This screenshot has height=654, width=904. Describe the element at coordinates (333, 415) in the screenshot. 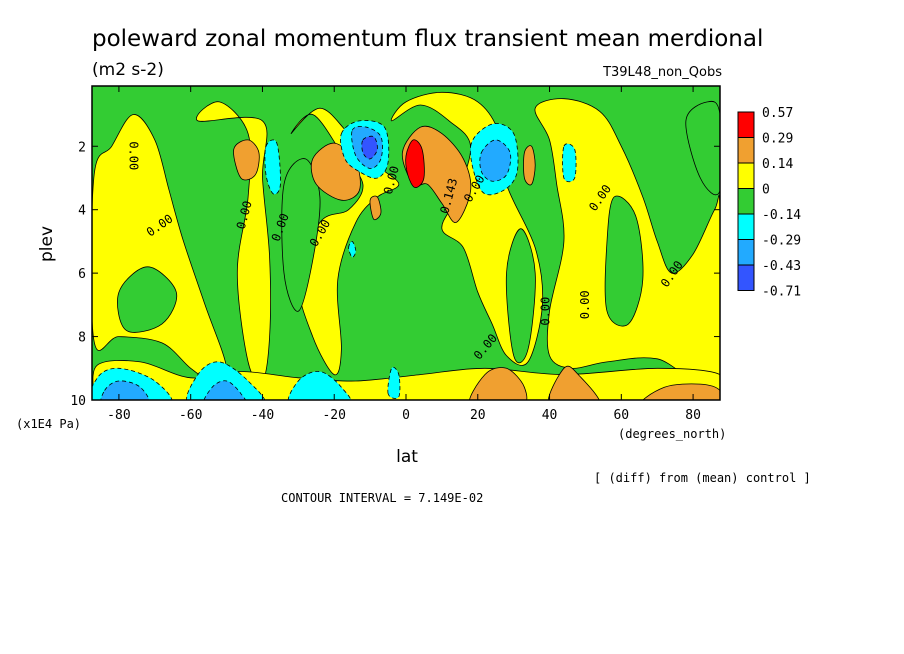

I see `x-tick-label: -20` at that location.